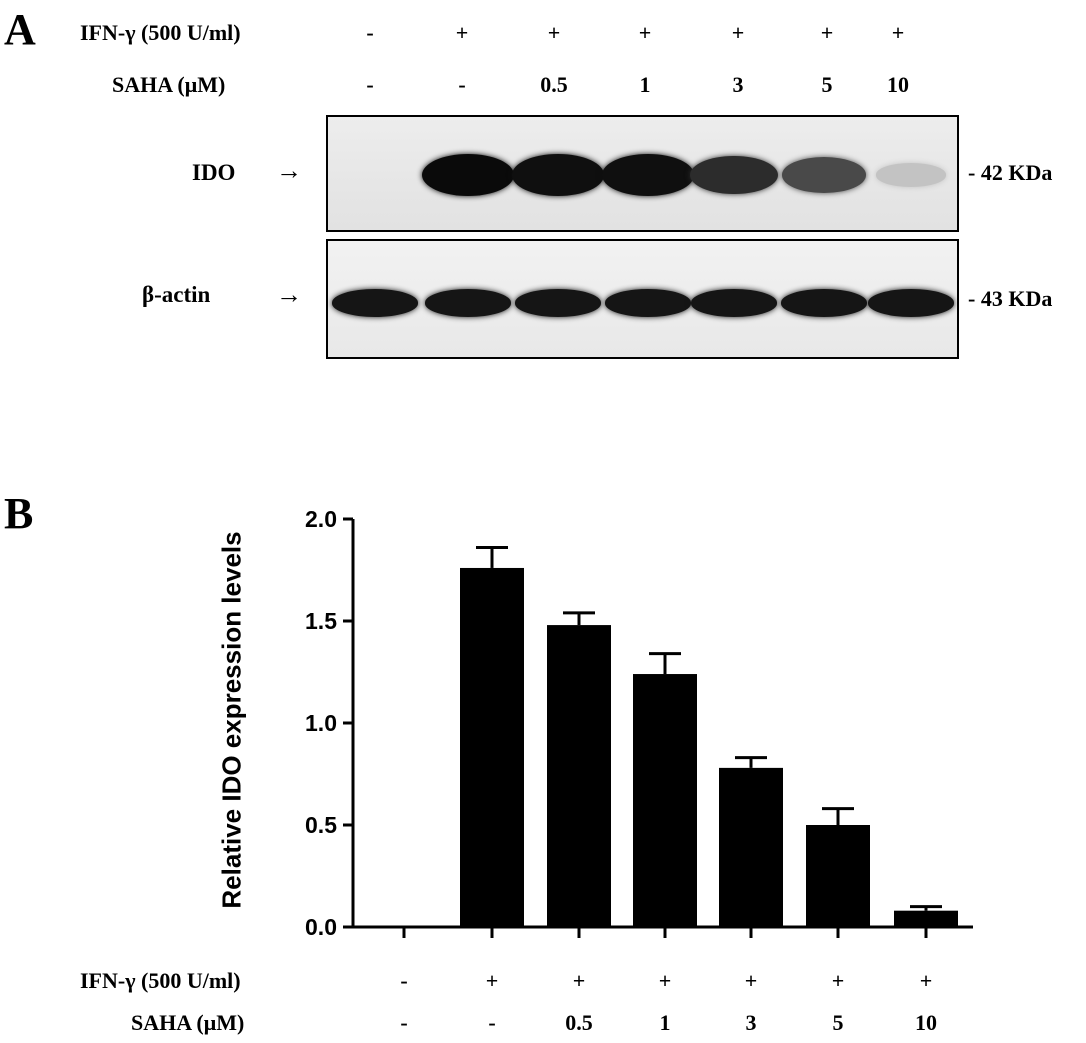 The height and width of the screenshot is (1043, 1086). Describe the element at coordinates (370, 84) in the screenshot. I see `panel-a-cell-saha-1: -` at that location.